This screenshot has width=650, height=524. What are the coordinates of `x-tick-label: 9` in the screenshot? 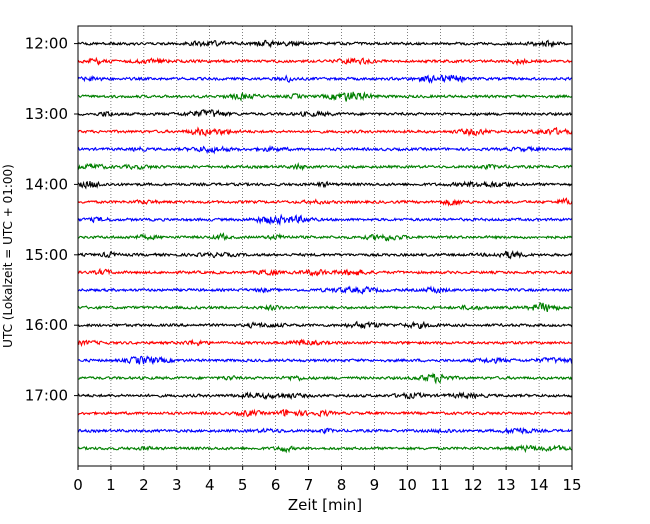 It's located at (375, 485).